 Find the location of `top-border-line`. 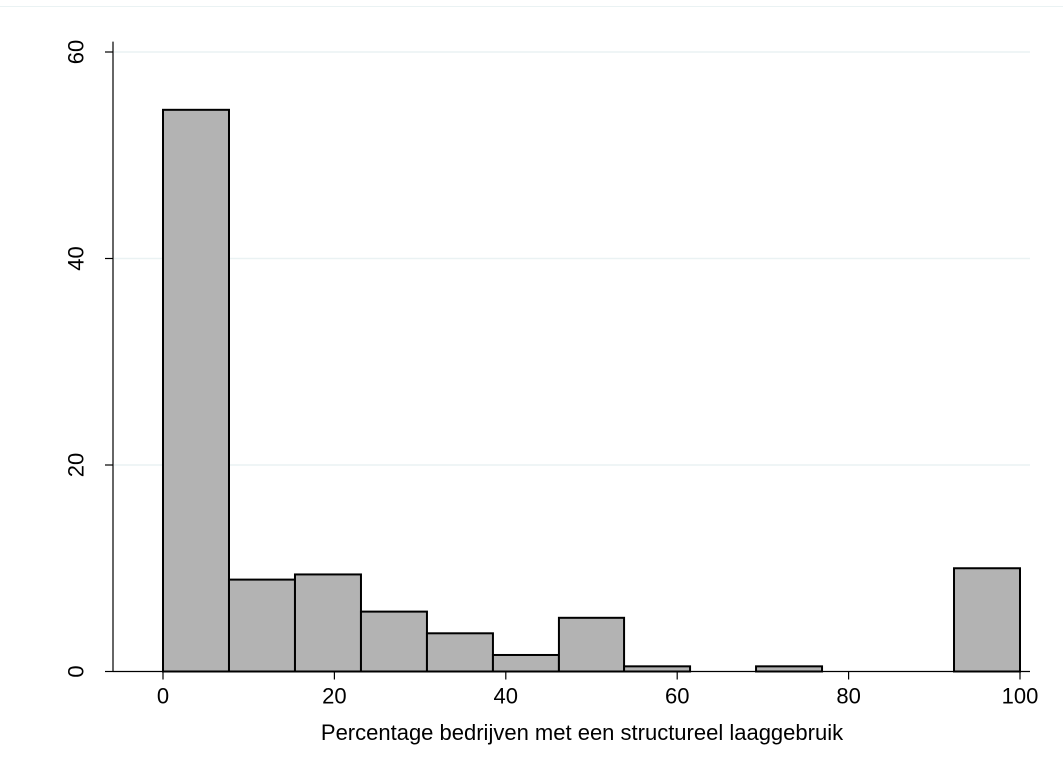

top-border-line is located at coordinates (531, 6).